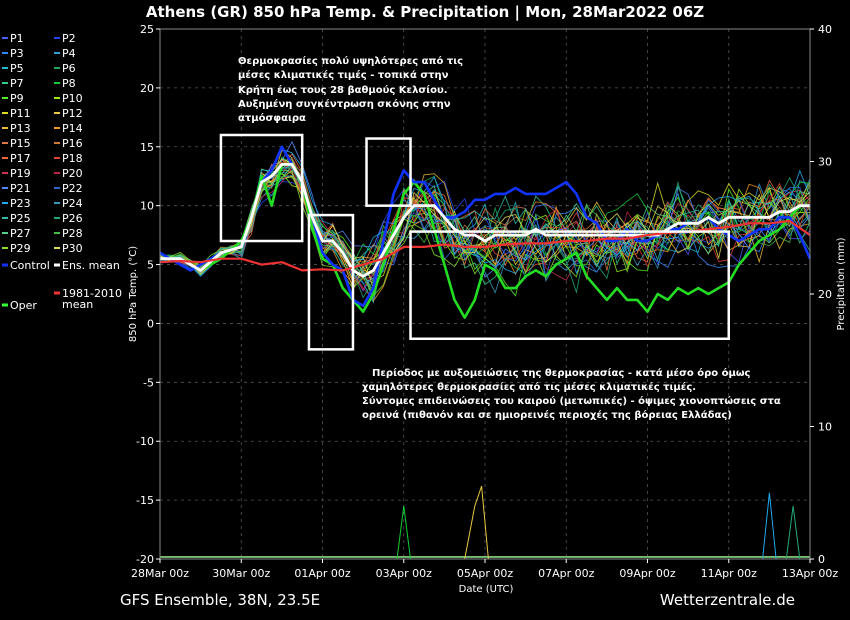  What do you see at coordinates (72, 218) in the screenshot?
I see `legend-label: P26` at bounding box center [72, 218].